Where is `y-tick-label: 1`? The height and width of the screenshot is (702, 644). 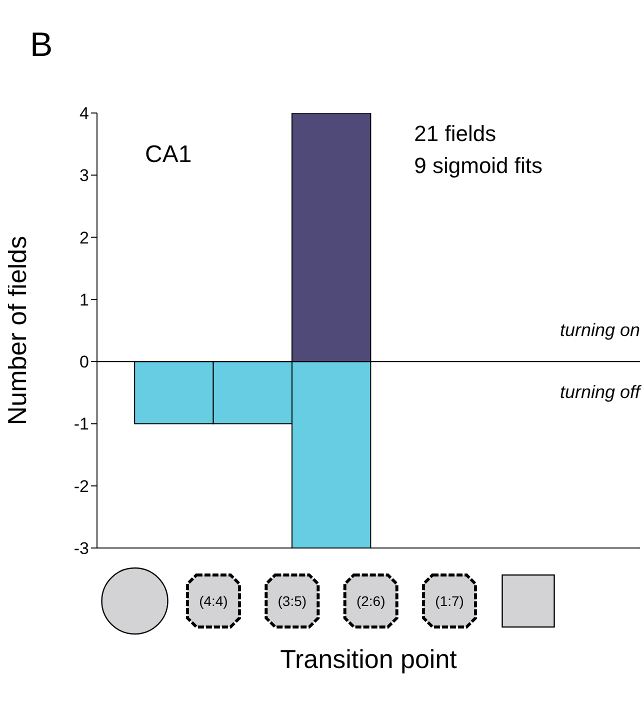 y-tick-label: 1 is located at coordinates (84, 300).